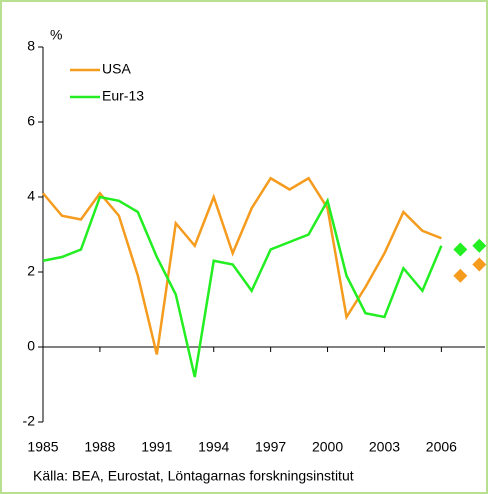 The width and height of the screenshot is (488, 494). I want to click on x-tick-label: 1985, so click(42, 447).